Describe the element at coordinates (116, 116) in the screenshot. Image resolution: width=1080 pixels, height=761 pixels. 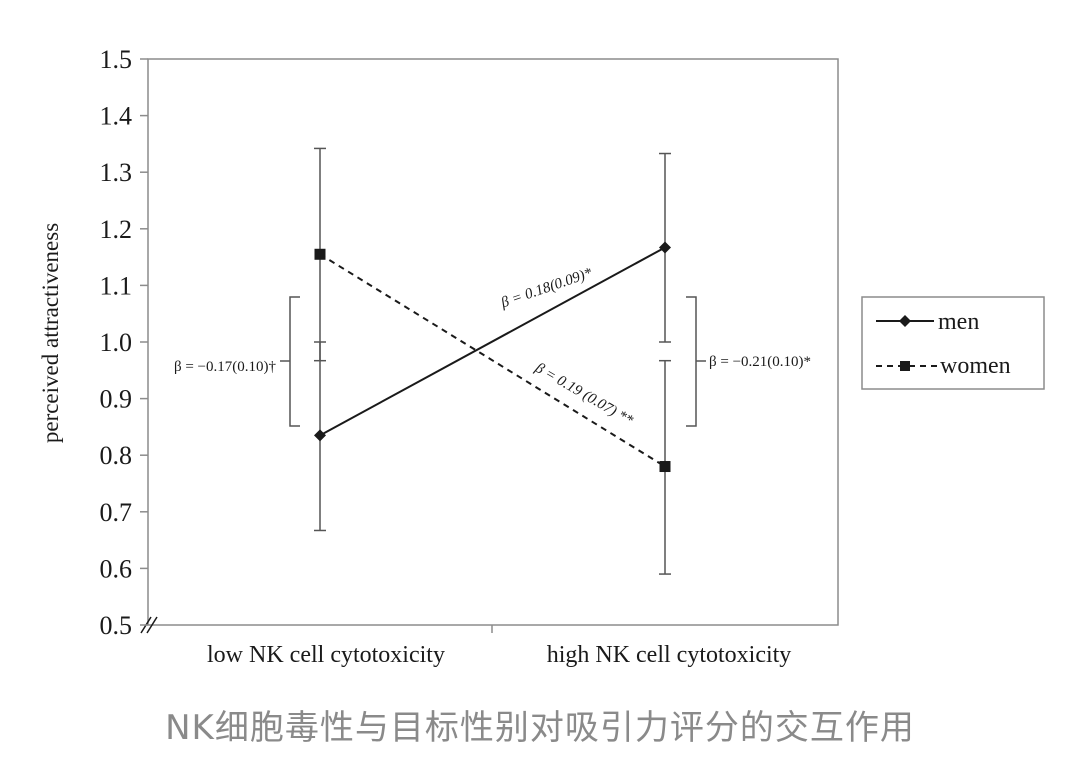
I see `y-tick-label: 1.4` at that location.